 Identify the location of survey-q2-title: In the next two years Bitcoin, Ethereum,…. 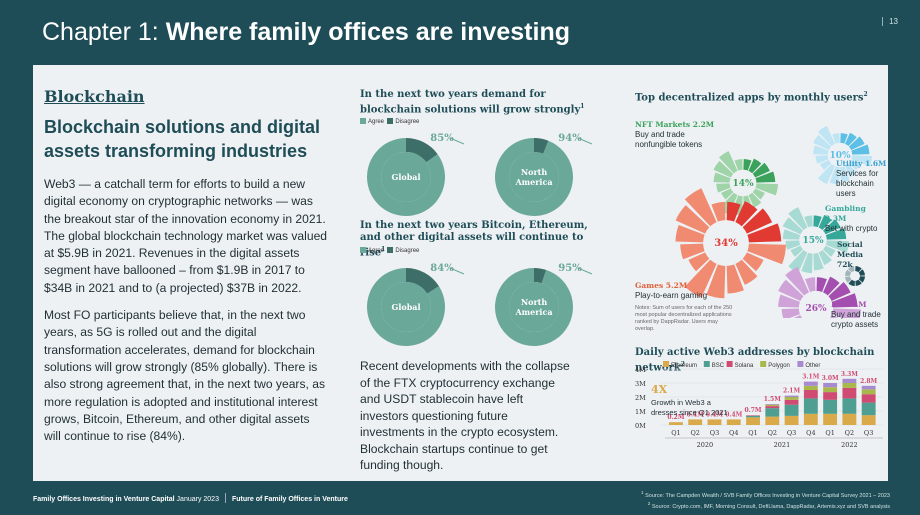
(485, 239).